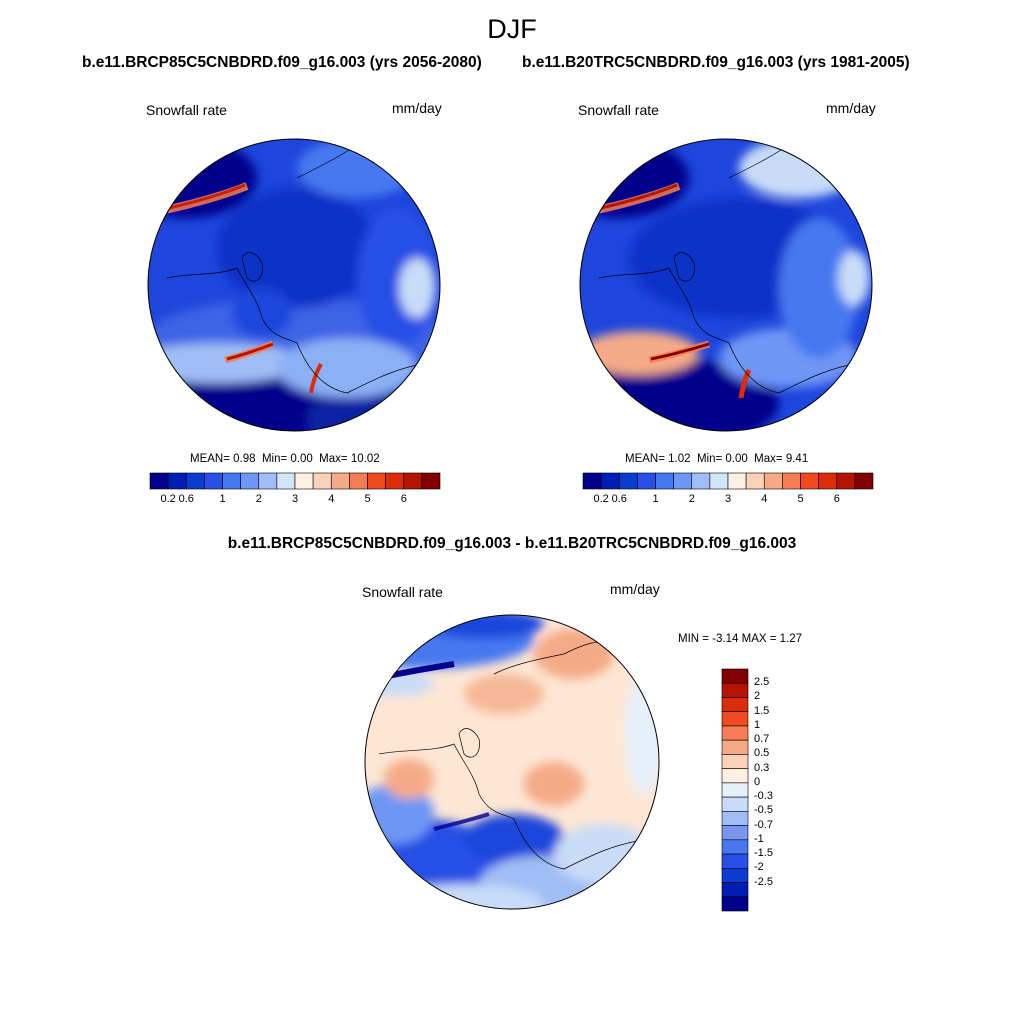  What do you see at coordinates (417, 108) in the screenshot?
I see `panel-future-units: mm/day` at bounding box center [417, 108].